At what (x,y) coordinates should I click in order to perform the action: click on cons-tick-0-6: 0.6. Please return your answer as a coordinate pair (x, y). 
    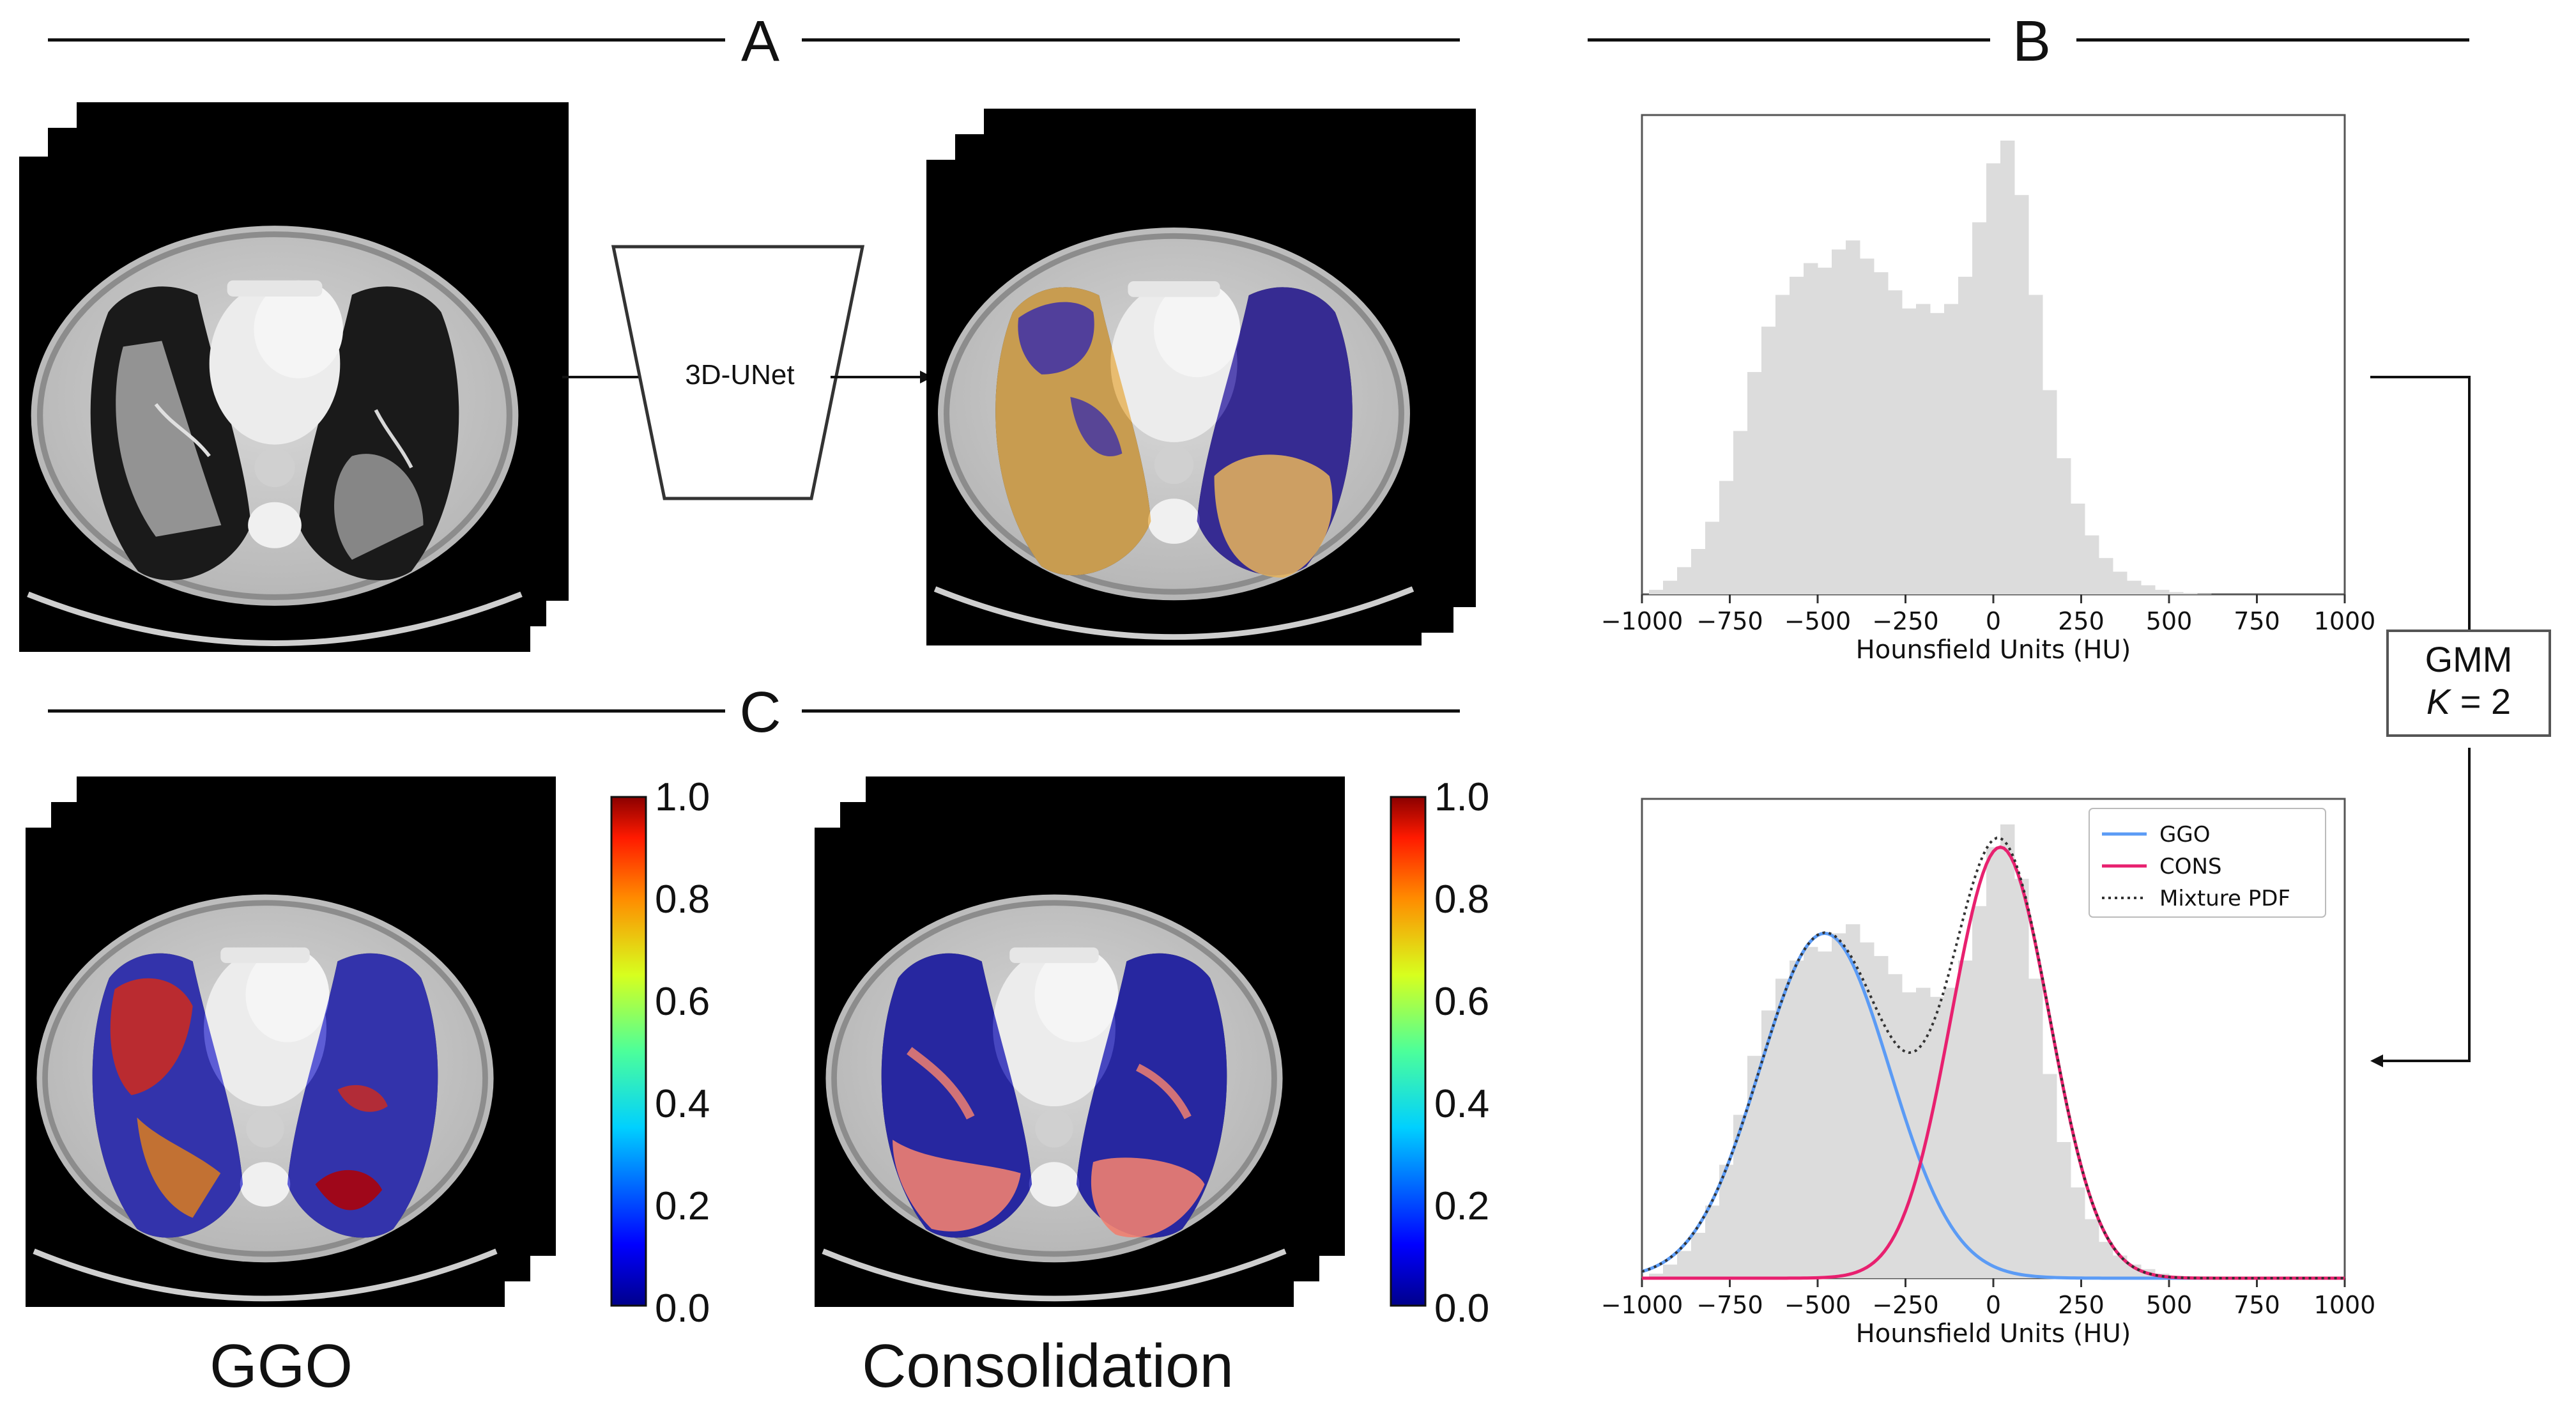
    Looking at the image, I should click on (1462, 1002).